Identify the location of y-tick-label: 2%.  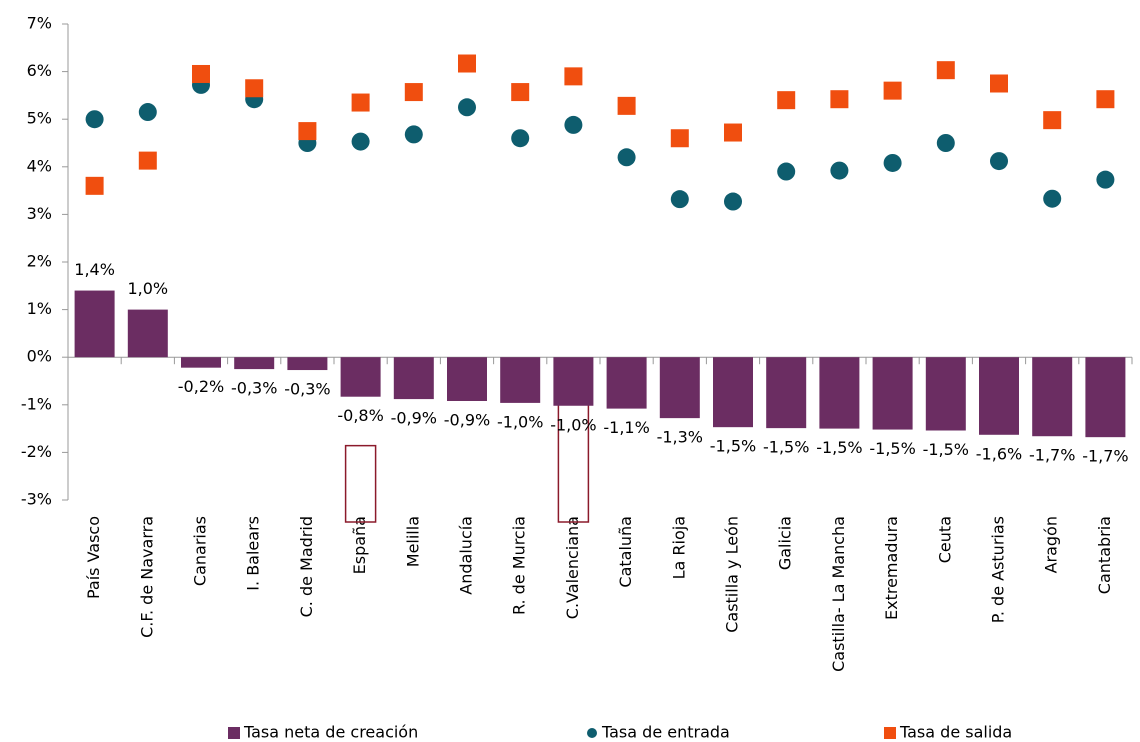
(39, 261).